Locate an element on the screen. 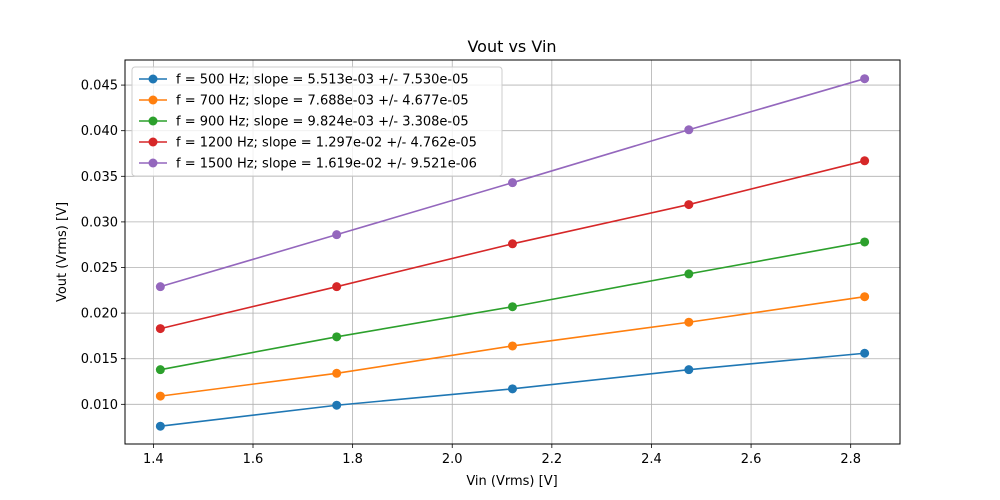 The image size is (1000, 500). x-tick-label: 2.6 is located at coordinates (751, 459).